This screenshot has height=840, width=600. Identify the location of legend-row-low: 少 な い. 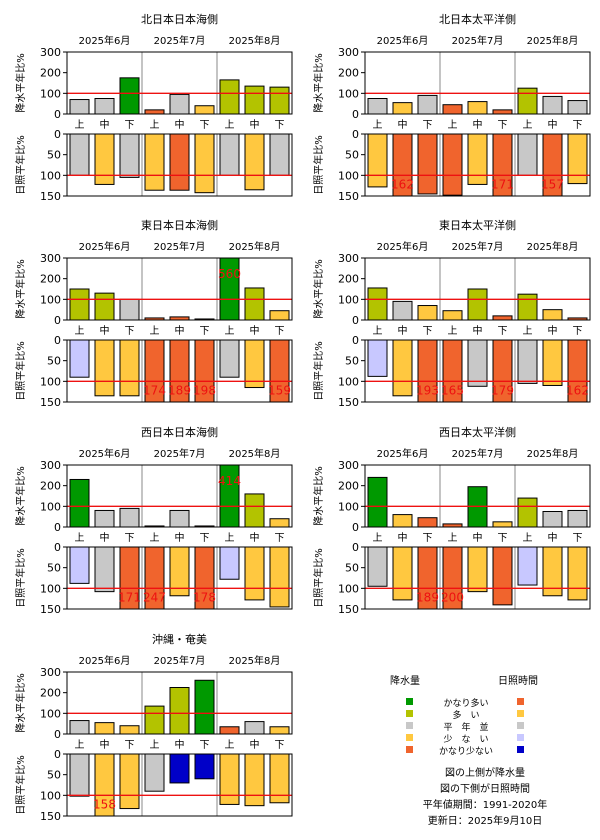
(485, 738).